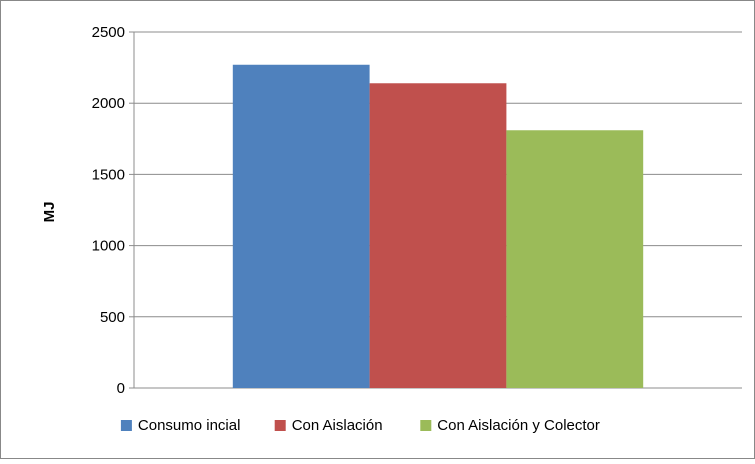 The width and height of the screenshot is (755, 464). What do you see at coordinates (108, 174) in the screenshot?
I see `y-tick-label: 1500` at bounding box center [108, 174].